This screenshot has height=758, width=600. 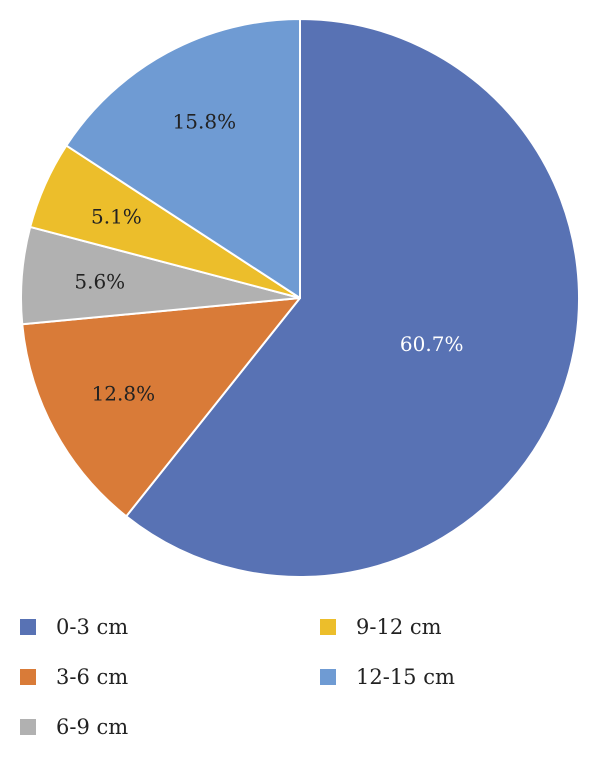 I want to click on legend-swatch-6-9-cm, so click(x=28, y=727).